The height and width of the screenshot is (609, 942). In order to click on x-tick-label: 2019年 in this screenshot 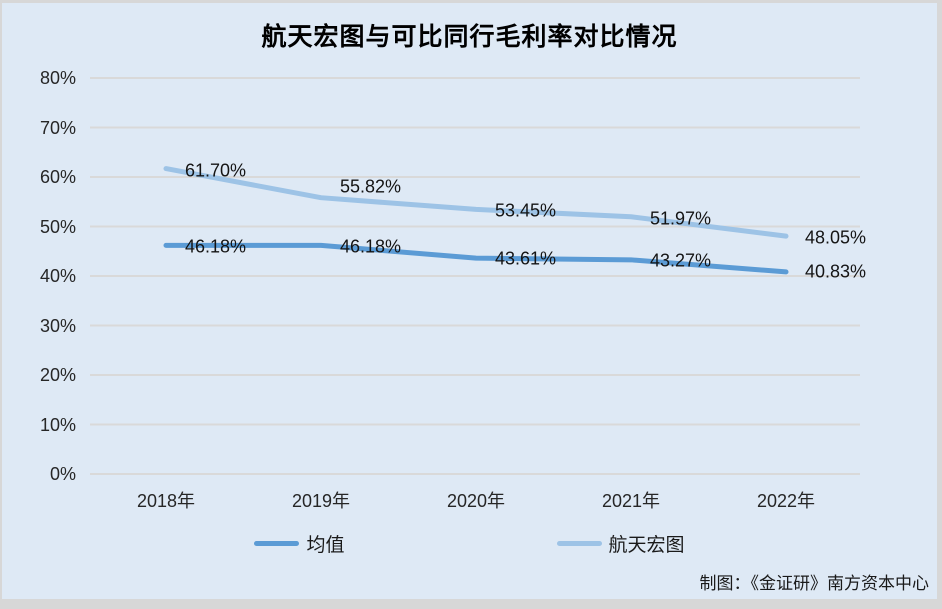, I will do `click(321, 501)`.